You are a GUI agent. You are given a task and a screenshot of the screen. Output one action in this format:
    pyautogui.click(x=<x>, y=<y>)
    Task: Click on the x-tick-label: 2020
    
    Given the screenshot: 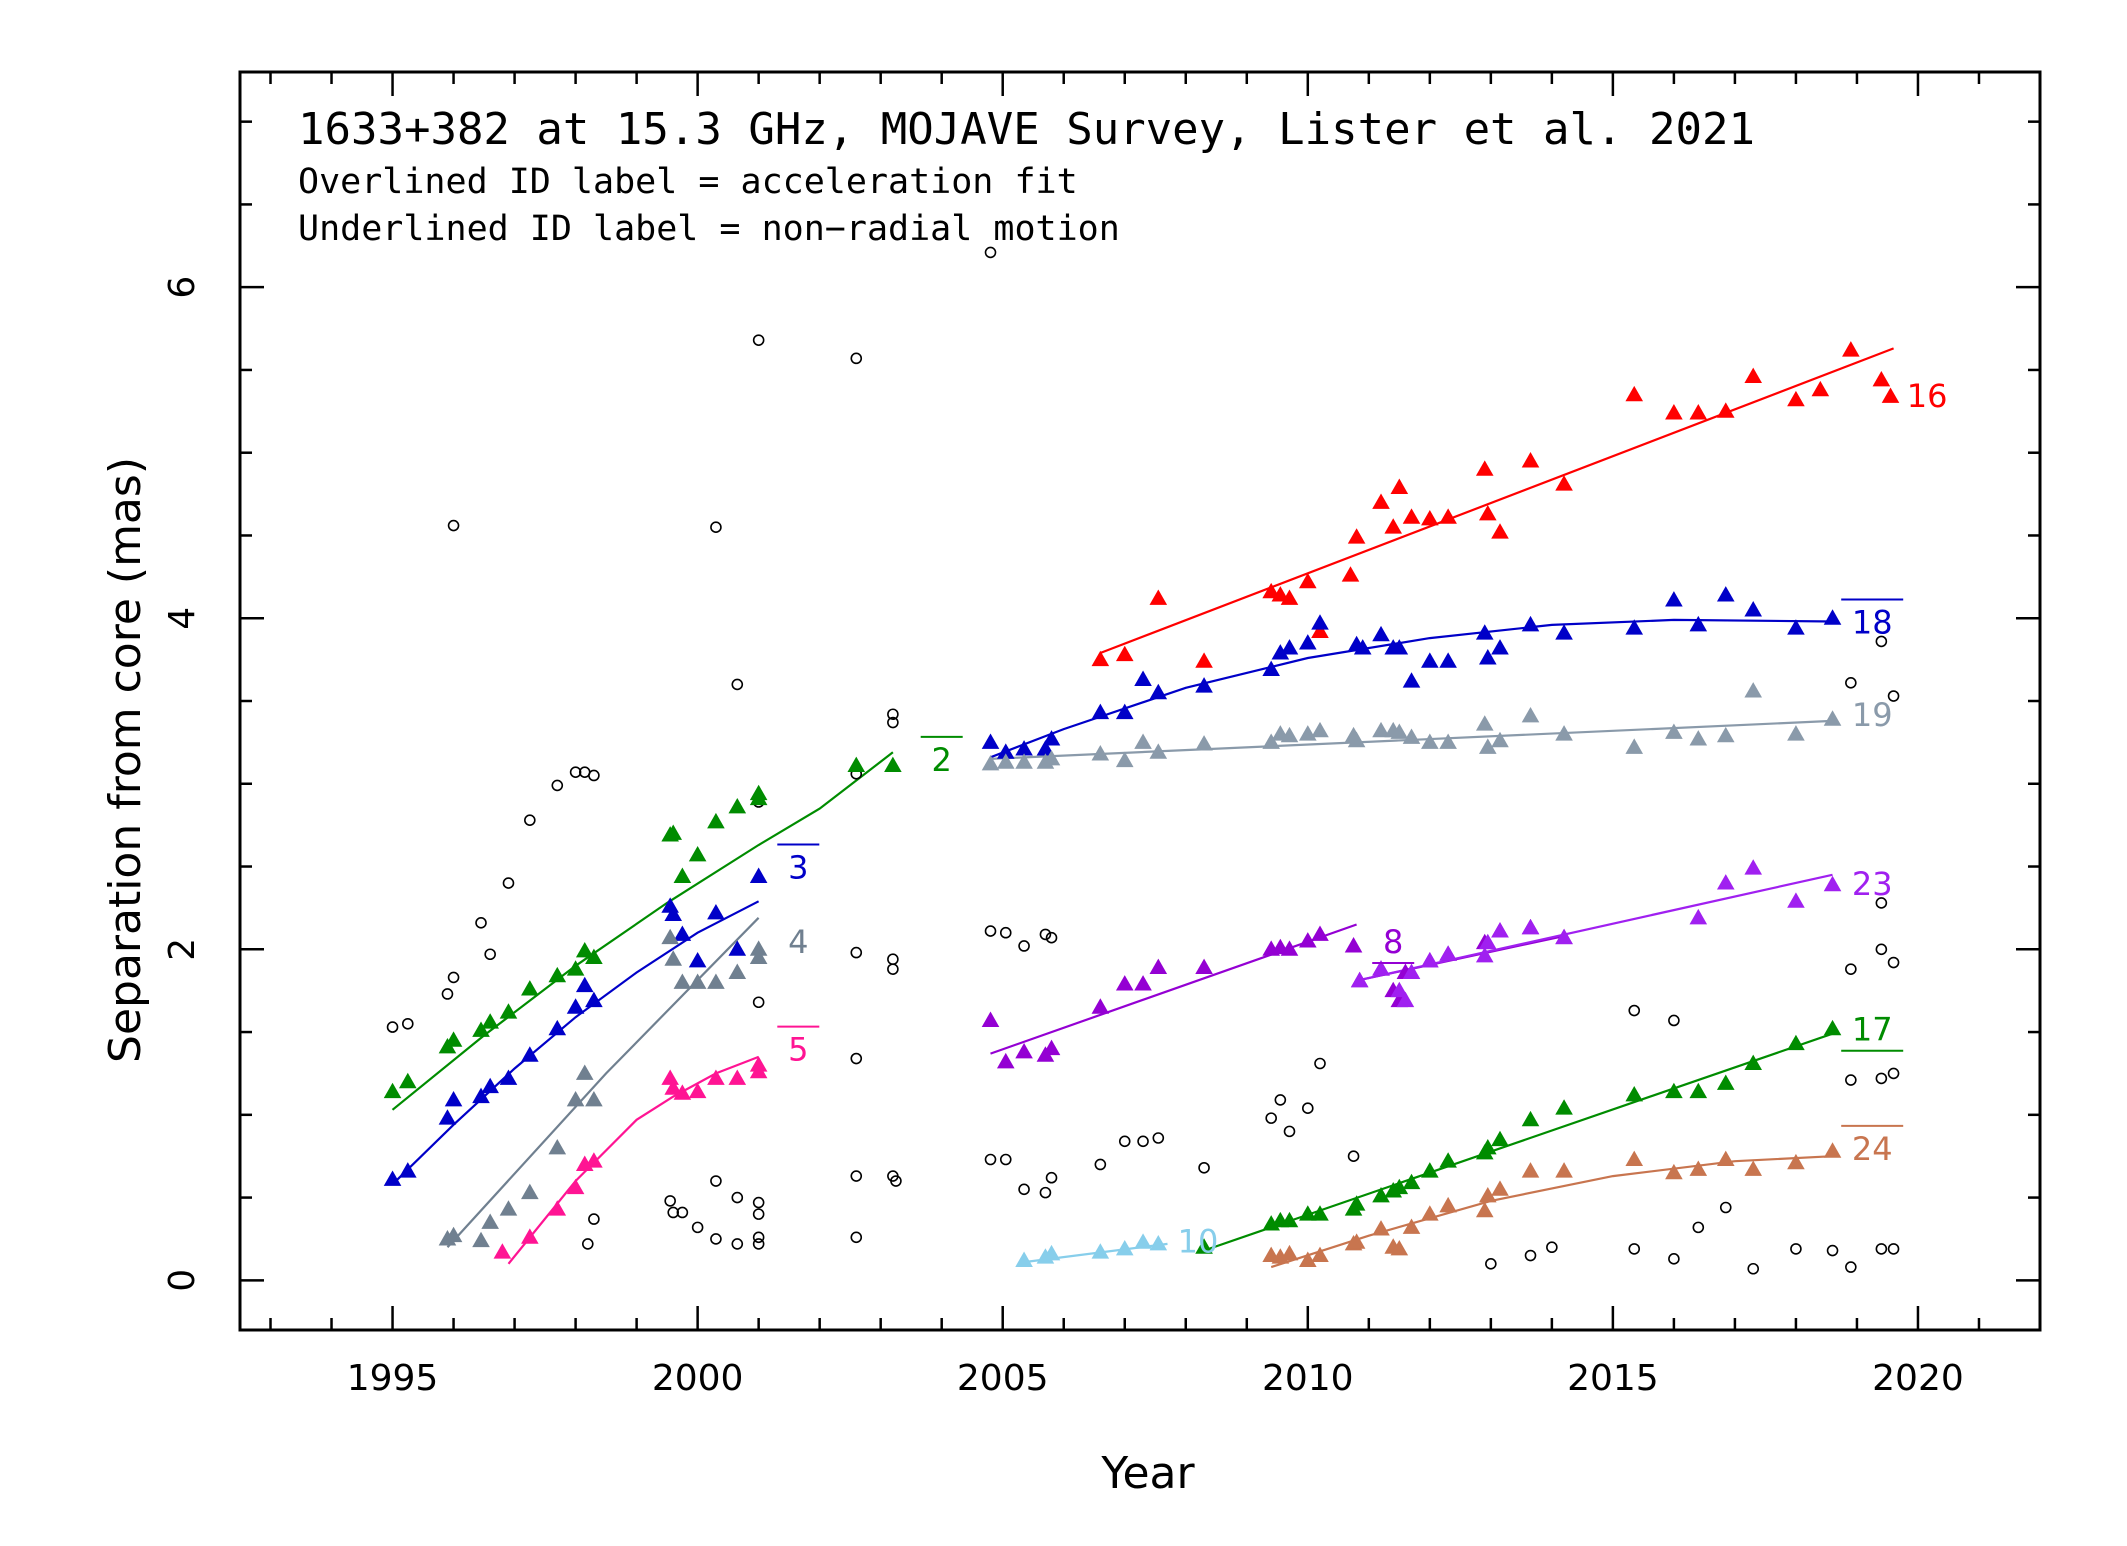 What is the action you would take?
    pyautogui.click(x=1918, y=1378)
    